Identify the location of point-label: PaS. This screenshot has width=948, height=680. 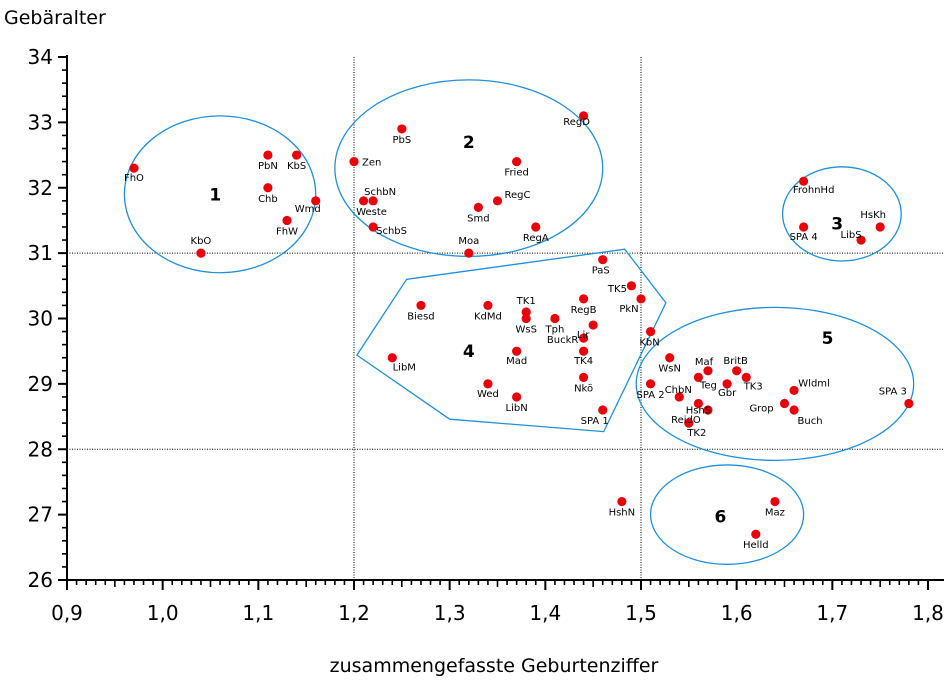
(601, 271).